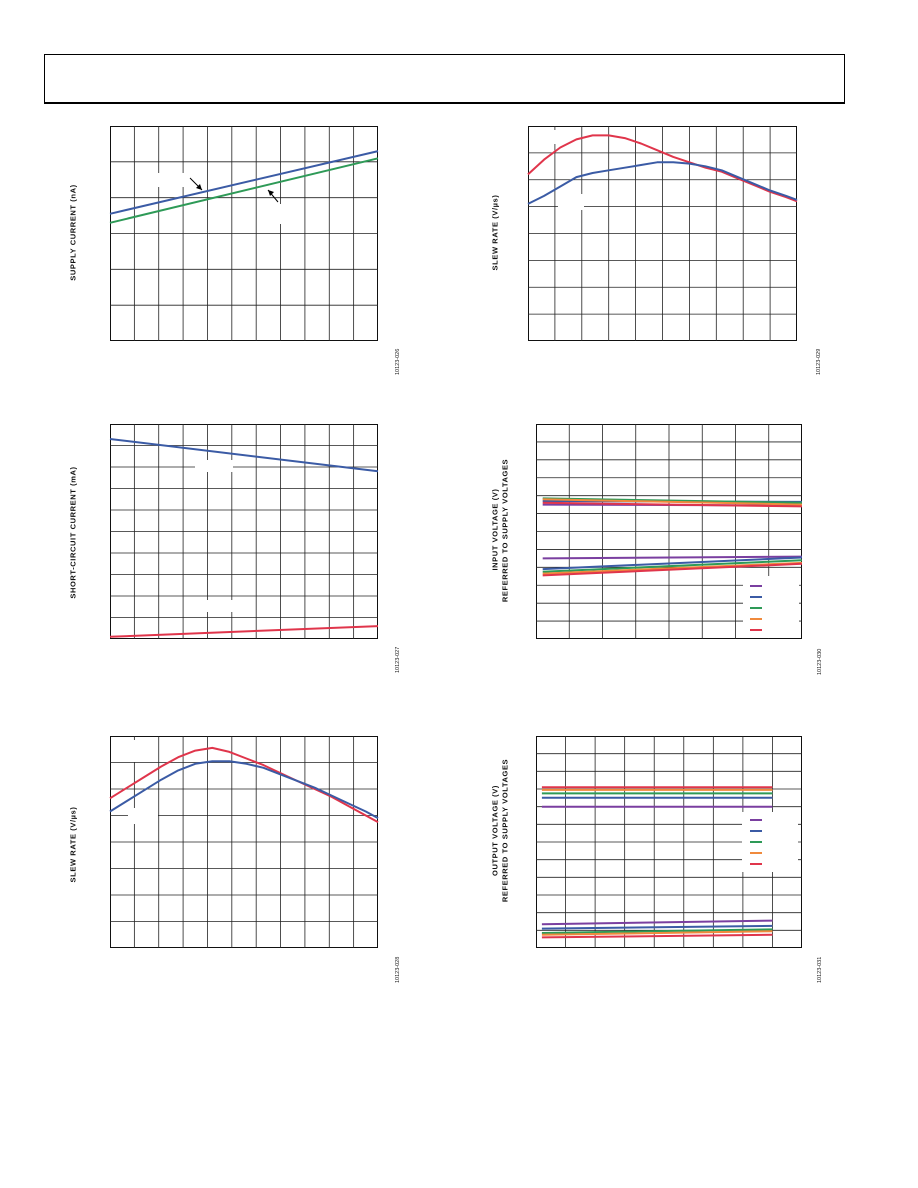  What do you see at coordinates (505, 530) in the screenshot?
I see `chart4-y-axis-label-2: REFERRED TO SUPPLY VOLTAGES` at bounding box center [505, 530].